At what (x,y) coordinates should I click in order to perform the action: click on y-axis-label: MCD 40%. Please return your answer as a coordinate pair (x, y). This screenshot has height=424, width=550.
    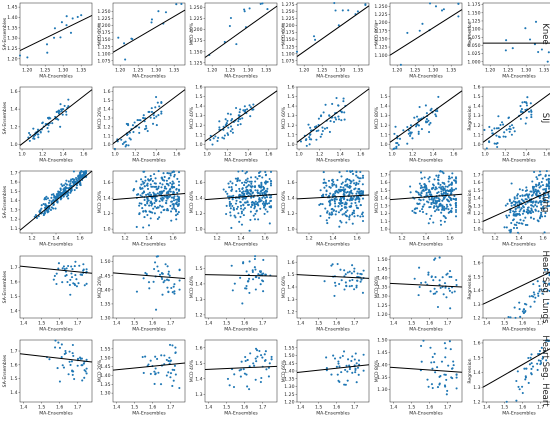
    Looking at the image, I should click on (192, 201).